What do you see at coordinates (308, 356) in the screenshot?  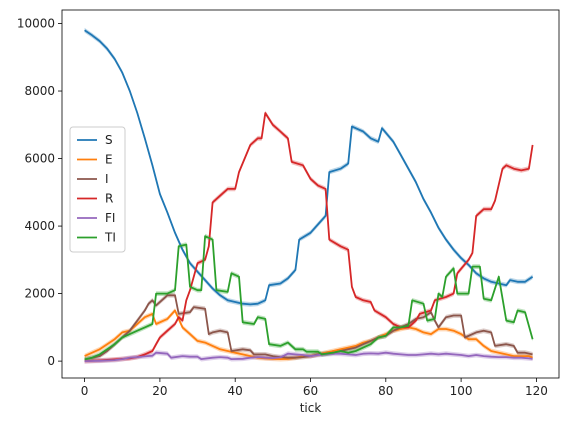 I see `series-line-fi` at bounding box center [308, 356].